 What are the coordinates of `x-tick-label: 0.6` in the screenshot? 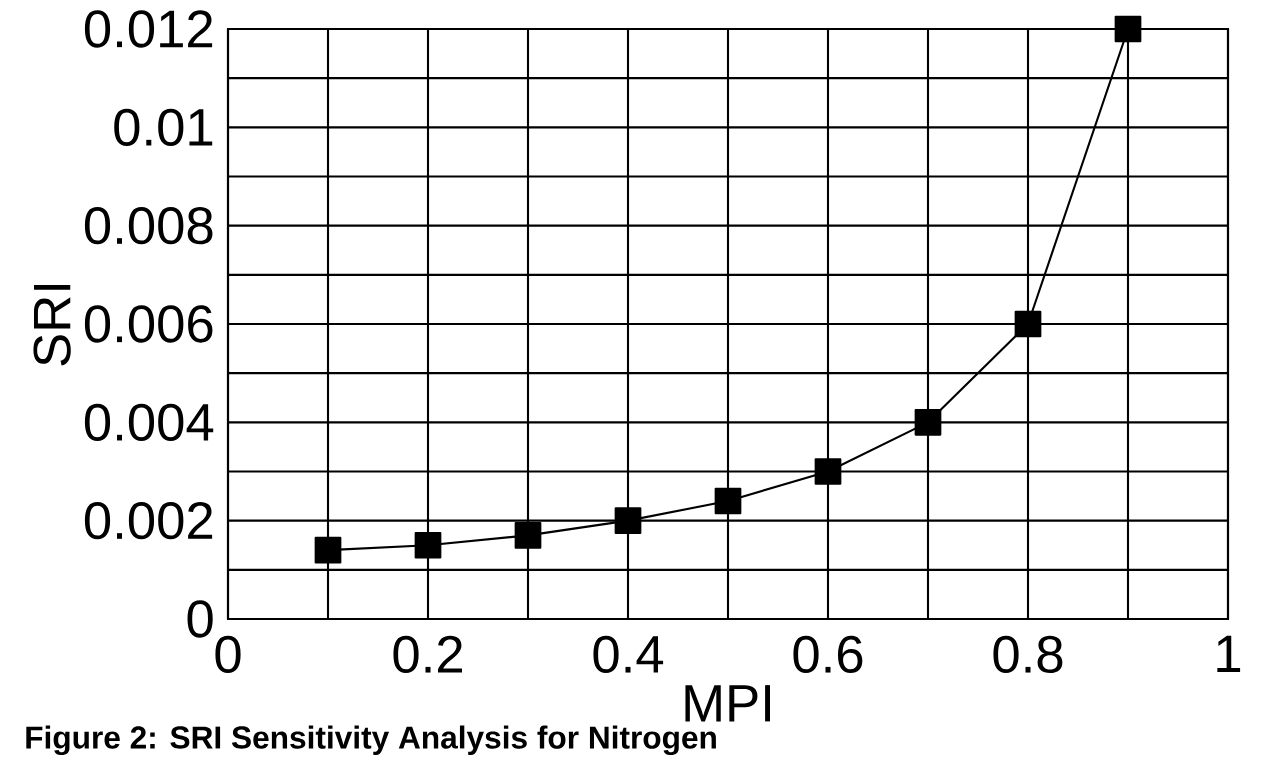 It's located at (828, 654).